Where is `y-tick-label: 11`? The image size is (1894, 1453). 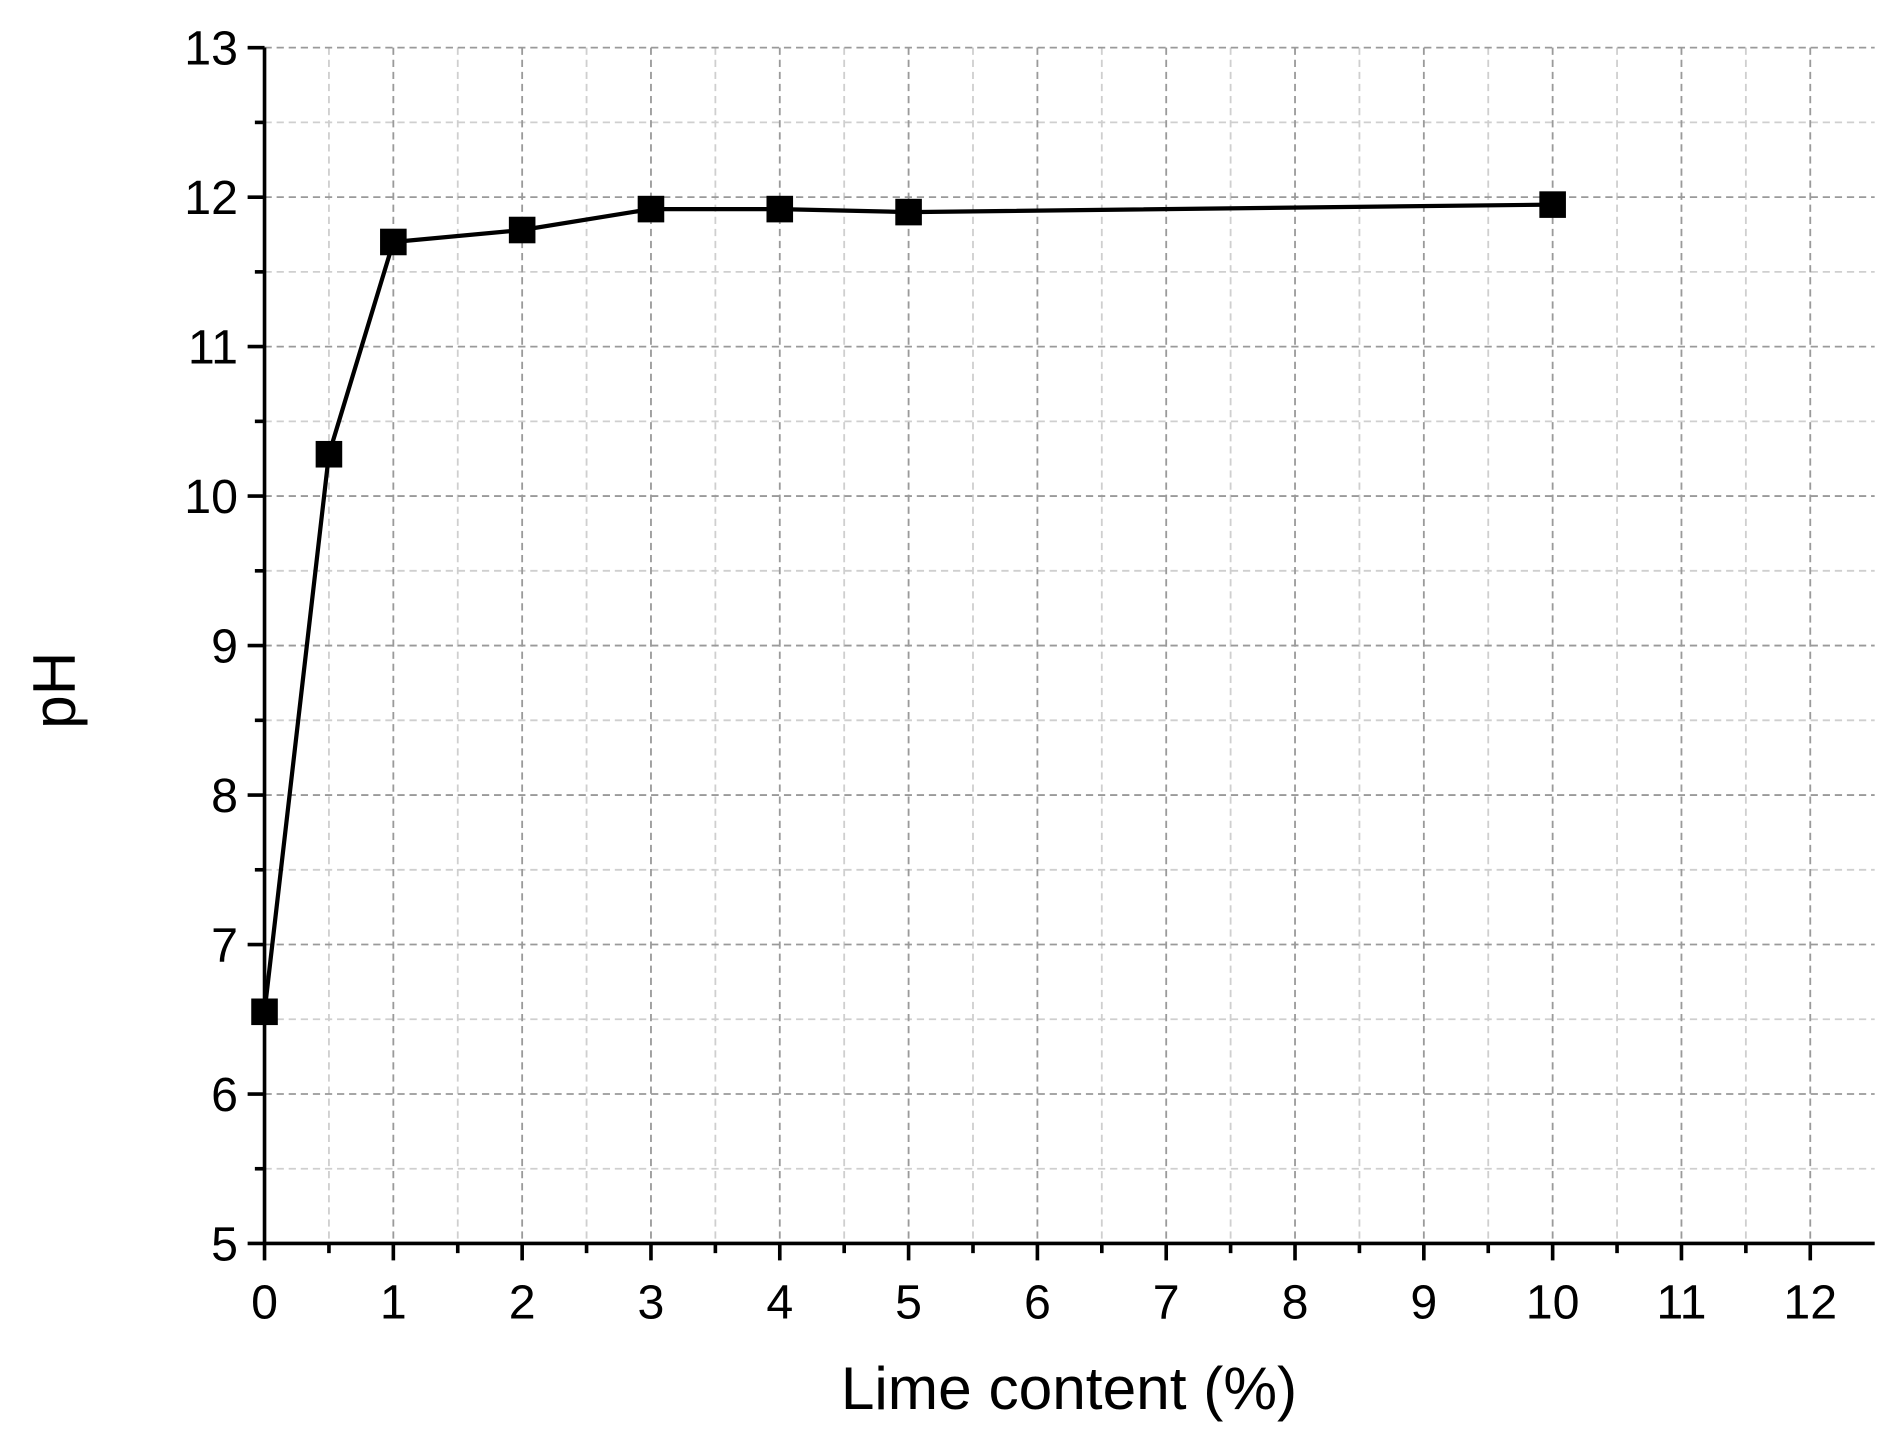
y-tick-label: 11 is located at coordinates (213, 348).